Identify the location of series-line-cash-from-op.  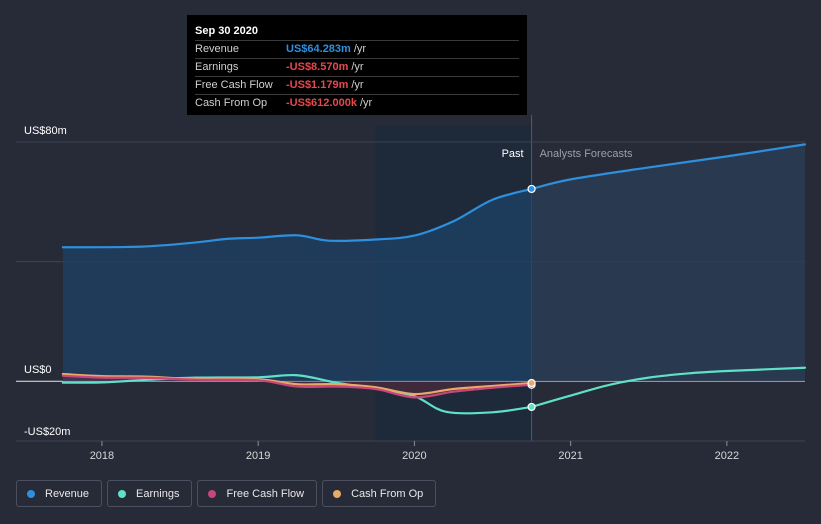
(297, 384).